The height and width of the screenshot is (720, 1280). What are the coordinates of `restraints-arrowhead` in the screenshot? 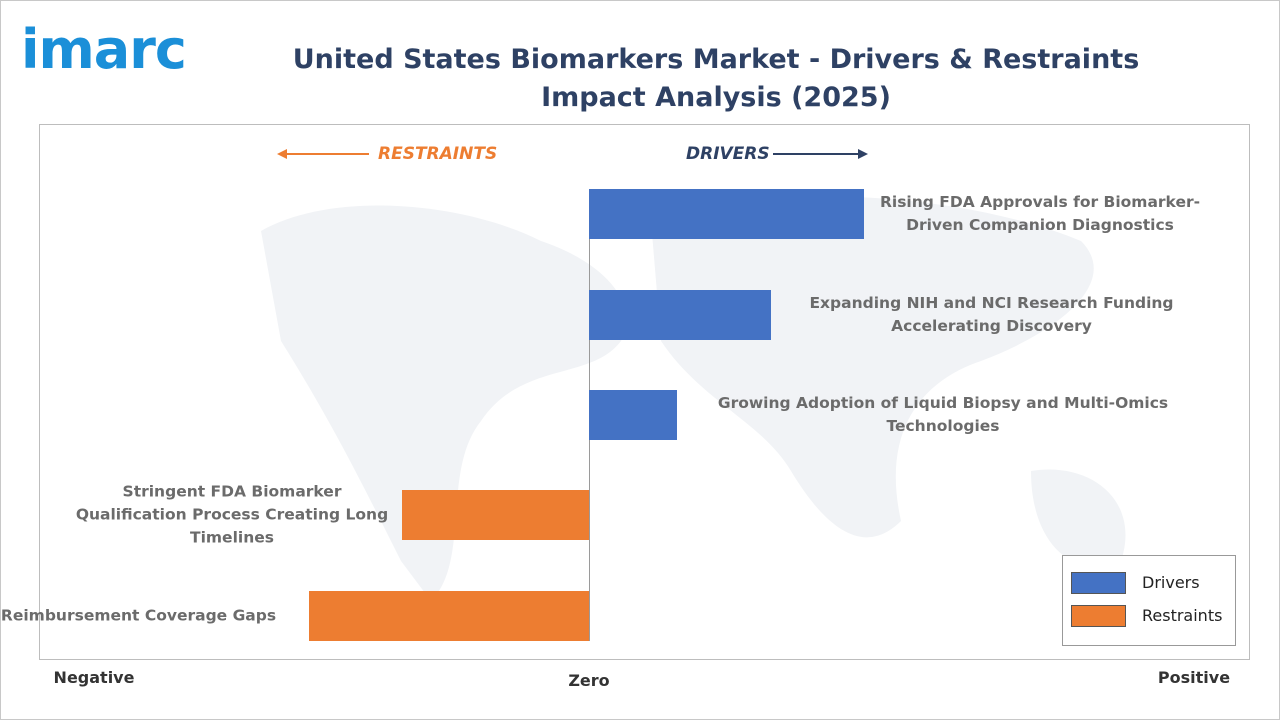 It's located at (282, 154).